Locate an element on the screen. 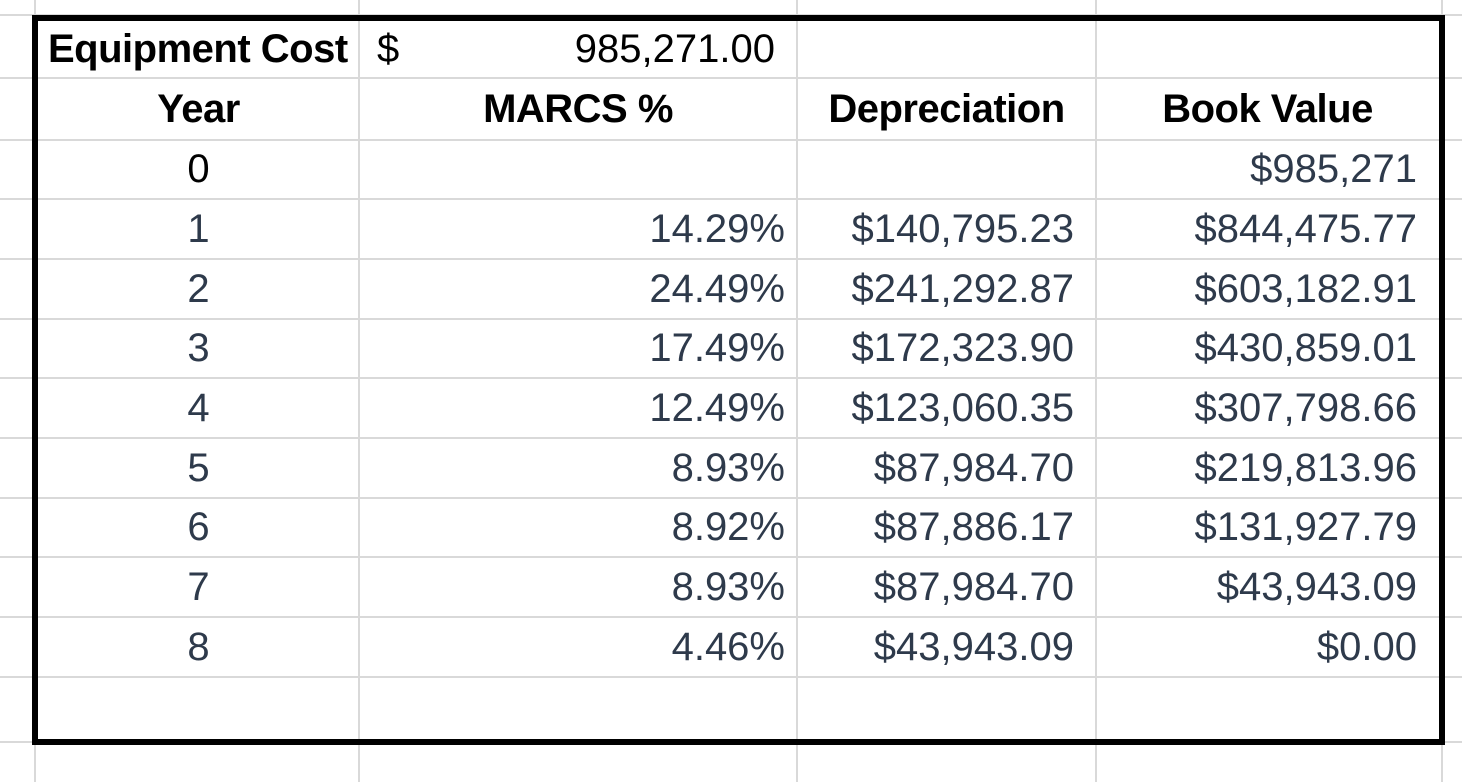  equipment-cost-value-cell: $ 985,271.00 is located at coordinates (578, 49).